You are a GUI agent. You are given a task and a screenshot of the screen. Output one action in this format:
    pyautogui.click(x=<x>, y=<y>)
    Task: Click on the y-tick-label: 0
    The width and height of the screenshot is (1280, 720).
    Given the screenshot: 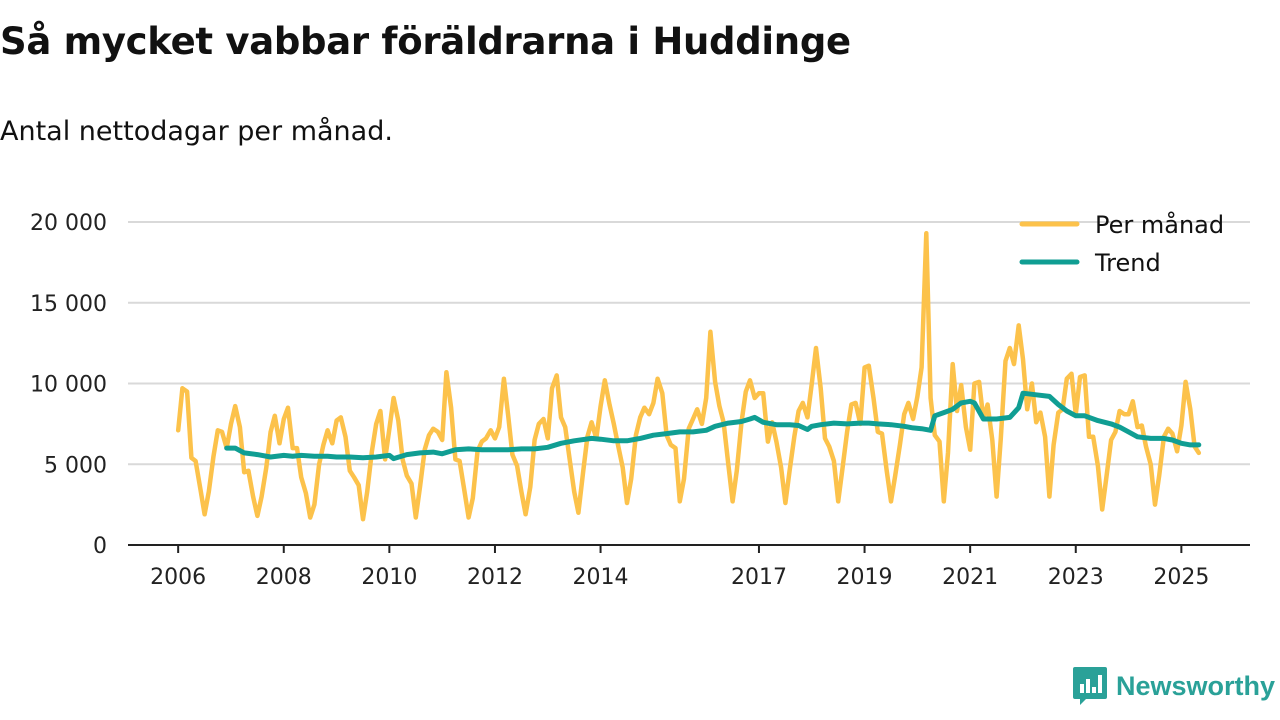 What is the action you would take?
    pyautogui.click(x=100, y=546)
    